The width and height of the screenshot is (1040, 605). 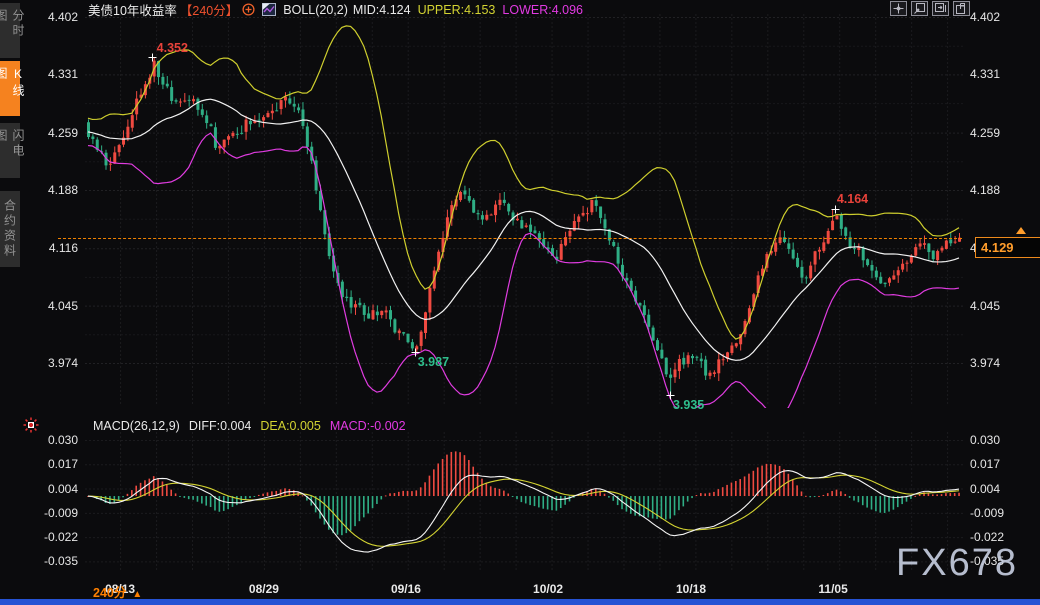 What do you see at coordinates (520, 602) in the screenshot?
I see `bottom-accent-bar` at bounding box center [520, 602].